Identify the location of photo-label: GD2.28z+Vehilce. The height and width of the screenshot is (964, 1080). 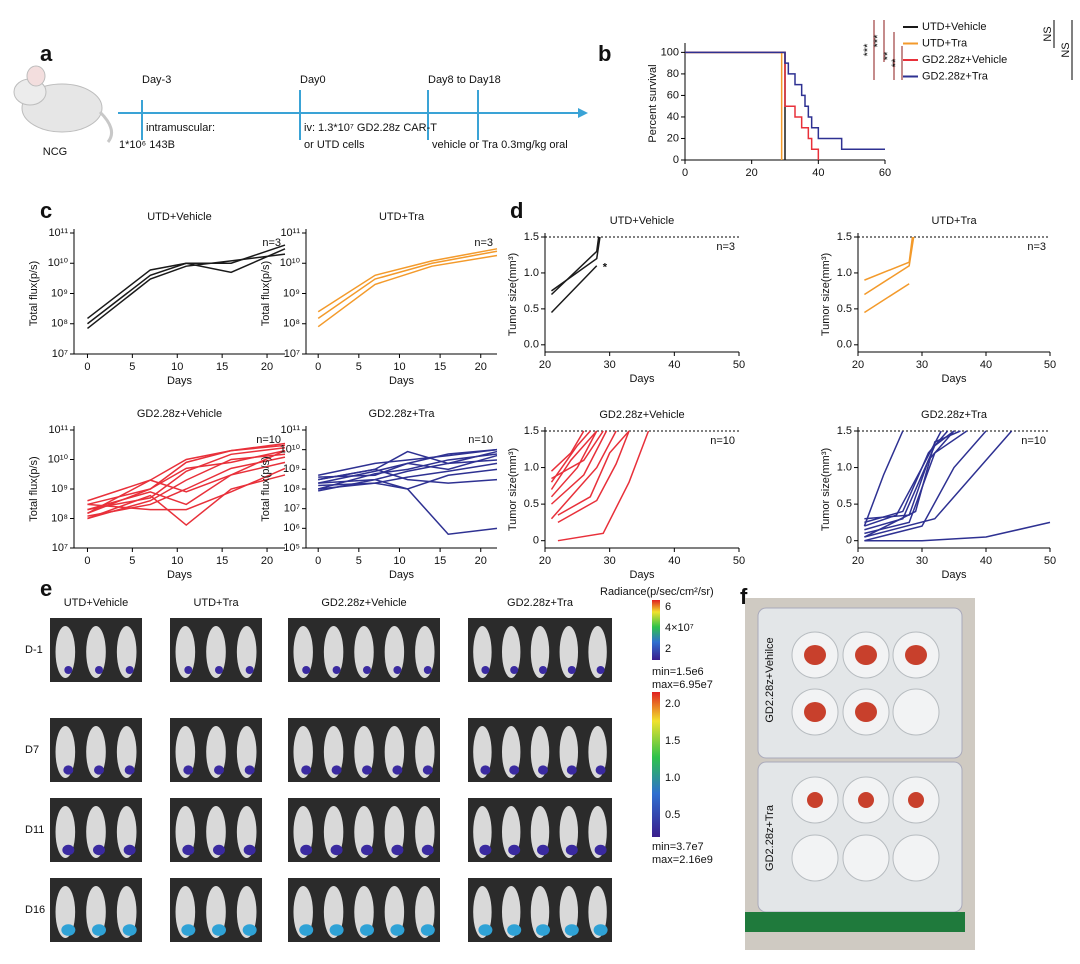
(770, 679).